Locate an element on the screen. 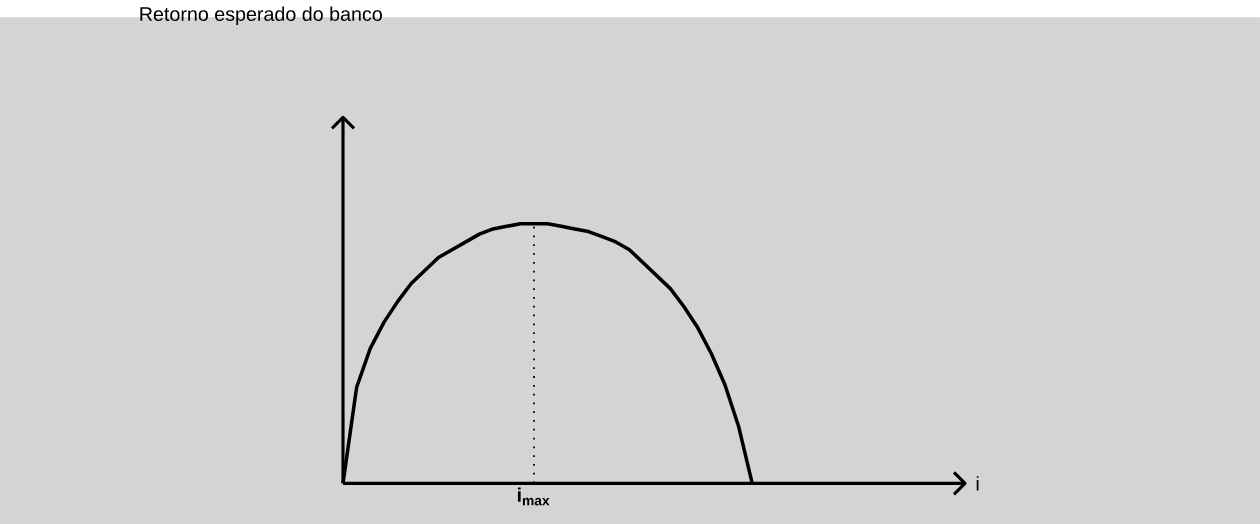 The width and height of the screenshot is (1260, 524). text: i is located at coordinates (977, 483).